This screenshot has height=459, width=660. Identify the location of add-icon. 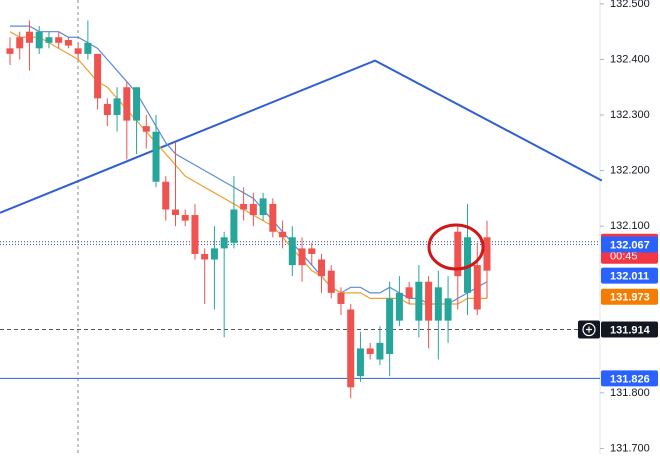
(589, 329).